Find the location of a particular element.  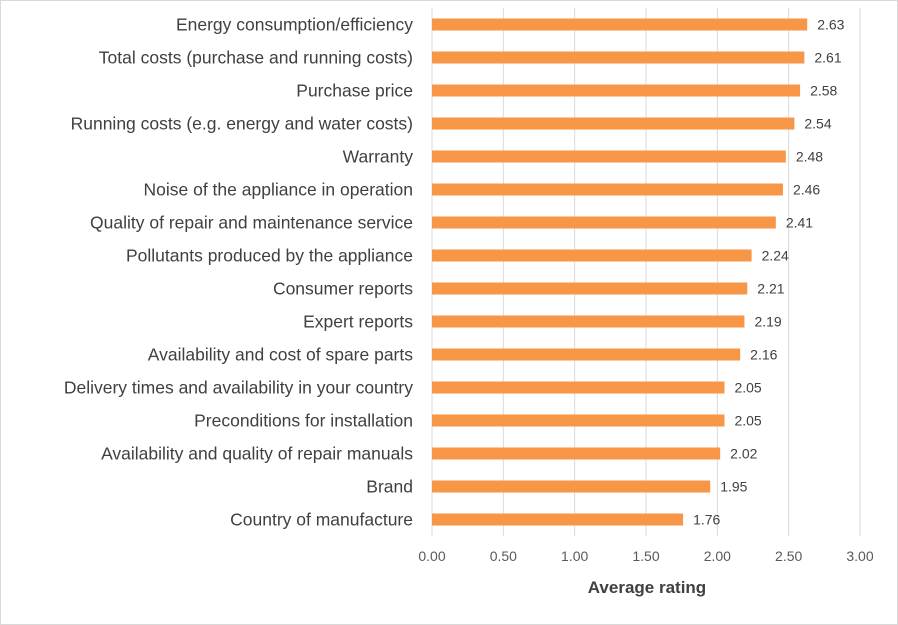

x-tick-label: 1.50 is located at coordinates (645, 556).